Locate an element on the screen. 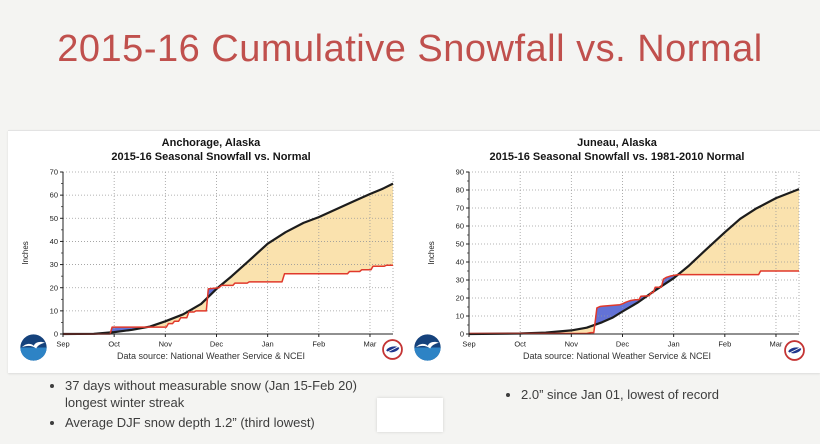  svg-text: 80 is located at coordinates (460, 189).